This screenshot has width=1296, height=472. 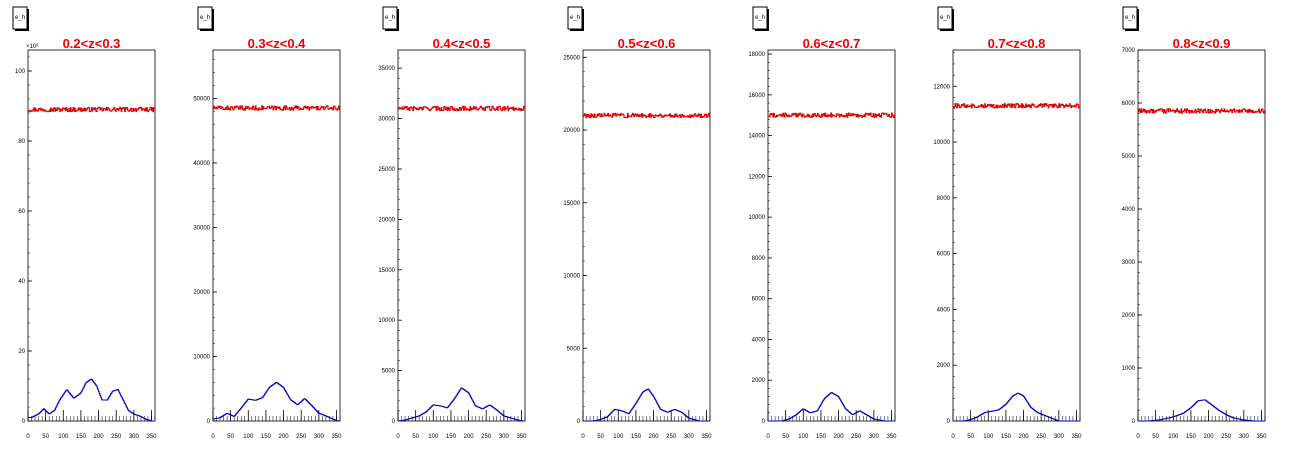 What do you see at coordinates (462, 43) in the screenshot?
I see `chart-title: 0.4<z<0.5` at bounding box center [462, 43].